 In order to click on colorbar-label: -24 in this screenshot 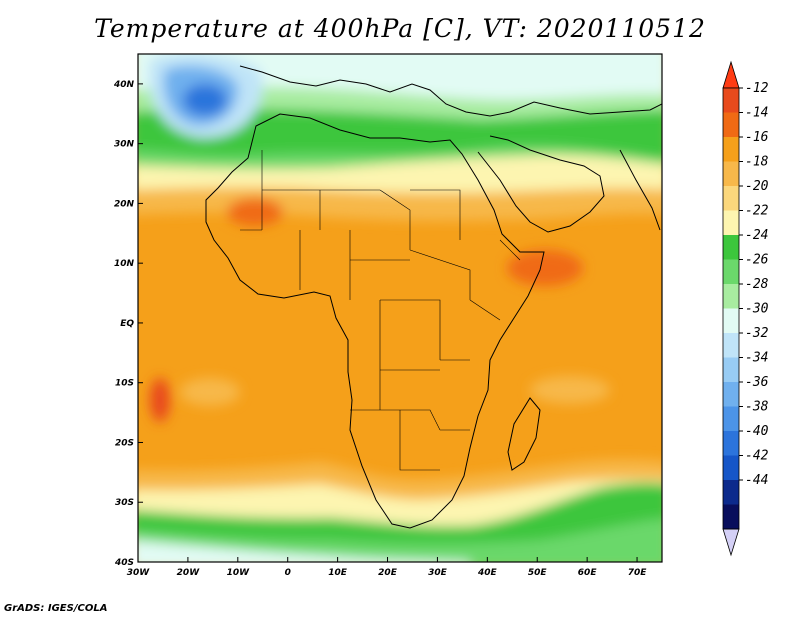, I will do `click(756, 235)`.